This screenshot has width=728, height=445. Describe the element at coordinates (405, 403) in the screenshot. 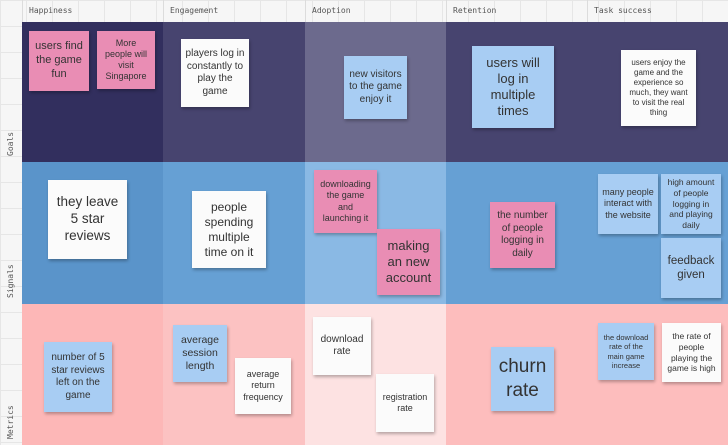

I see `sticky-note: registration rate` at that location.